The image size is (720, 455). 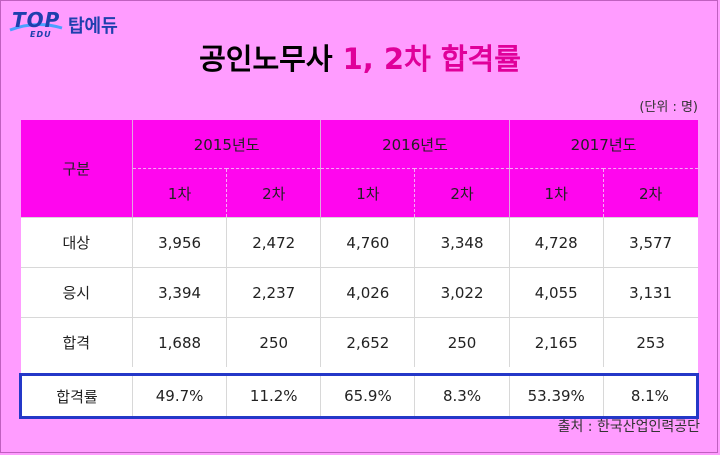 What do you see at coordinates (556, 242) in the screenshot?
I see `table-cell: 4,728` at bounding box center [556, 242].